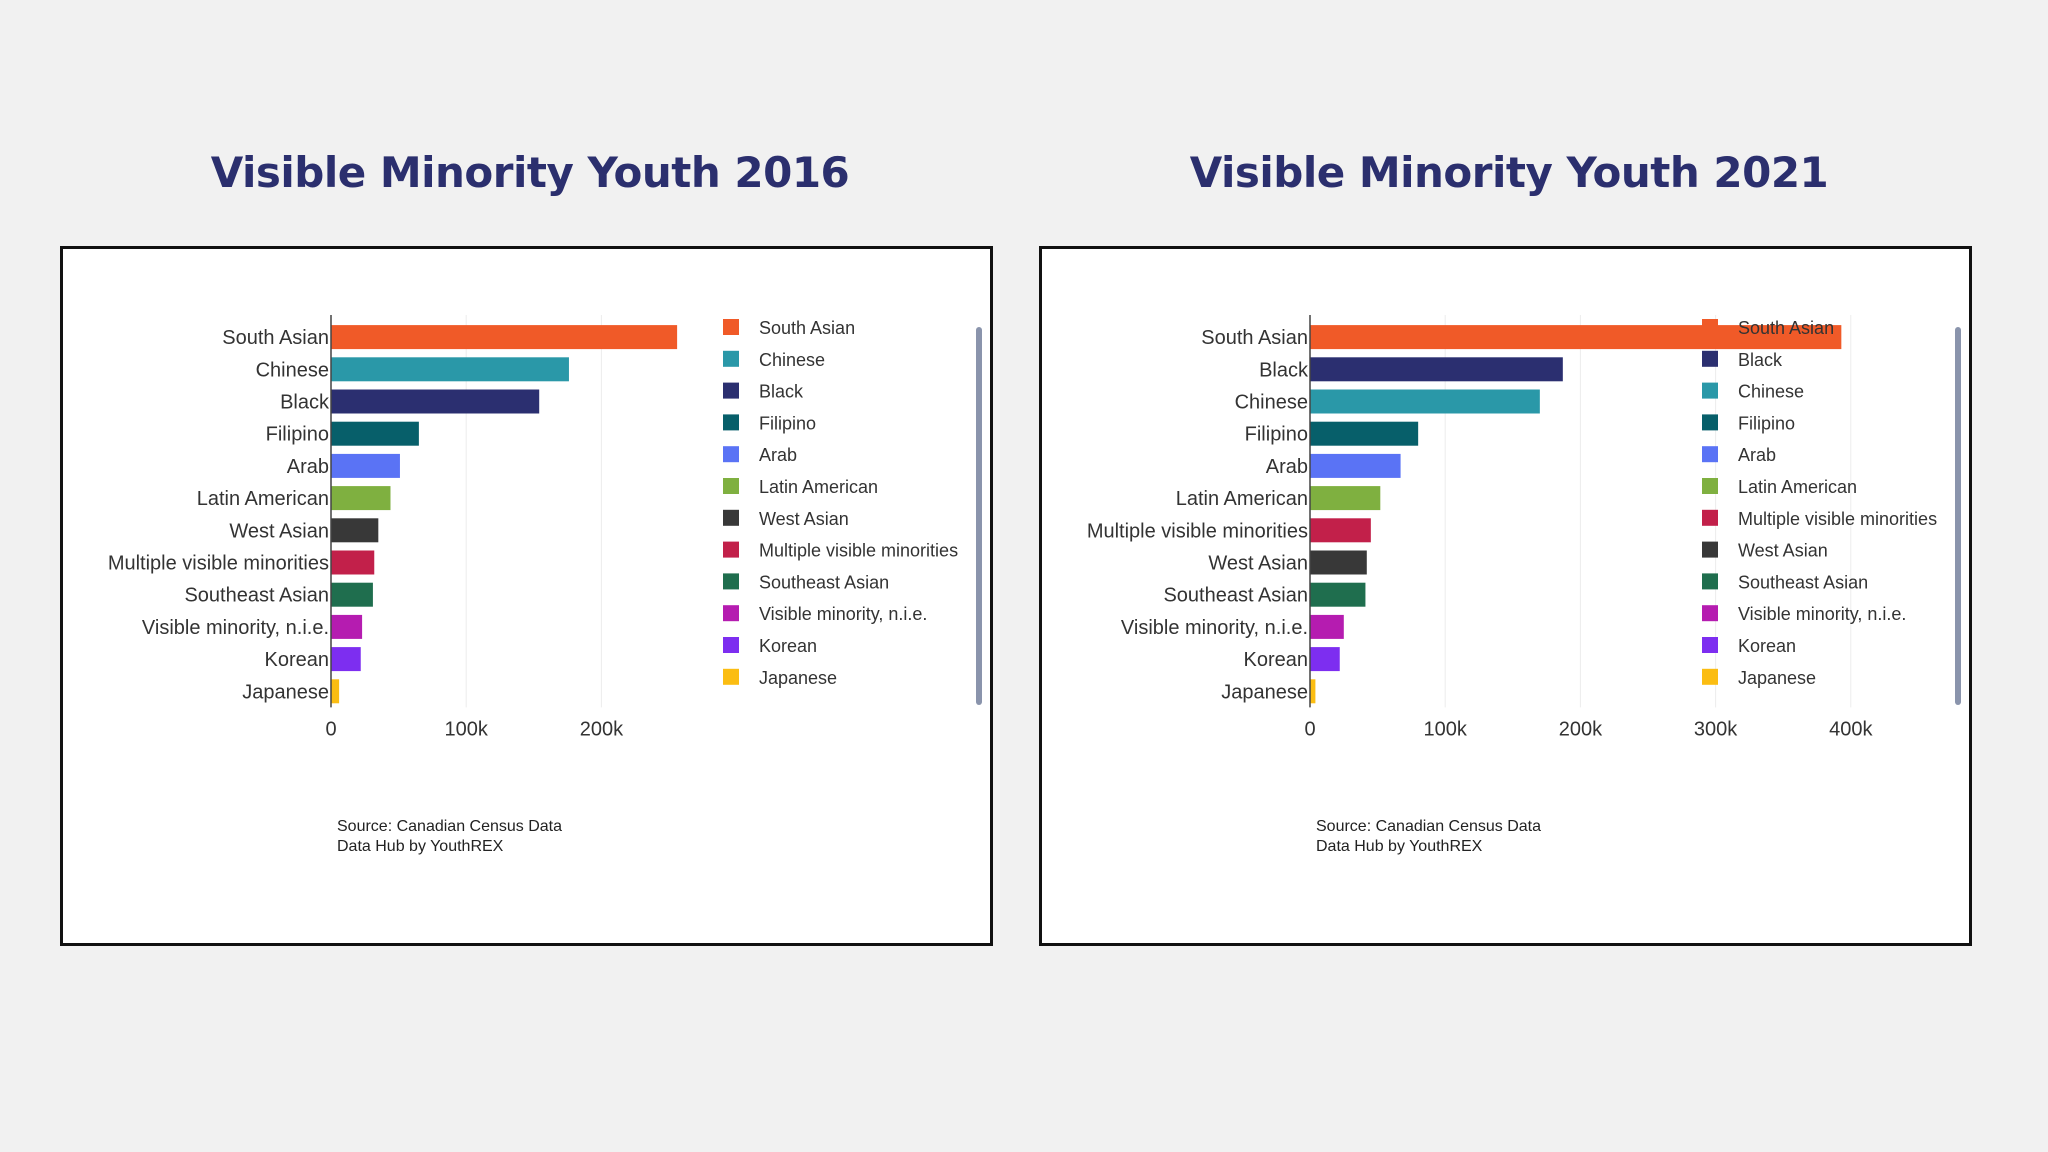 This screenshot has width=2048, height=1152. What do you see at coordinates (1313, 691) in the screenshot?
I see `bar-japanese` at bounding box center [1313, 691].